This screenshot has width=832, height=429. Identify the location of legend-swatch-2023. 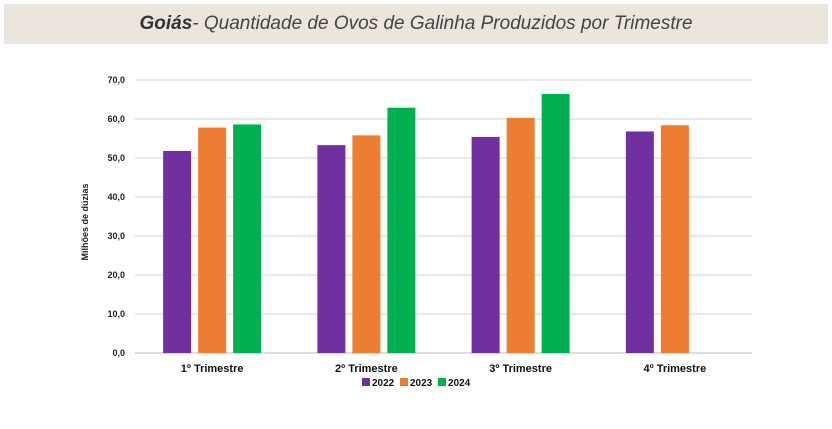
(404, 382).